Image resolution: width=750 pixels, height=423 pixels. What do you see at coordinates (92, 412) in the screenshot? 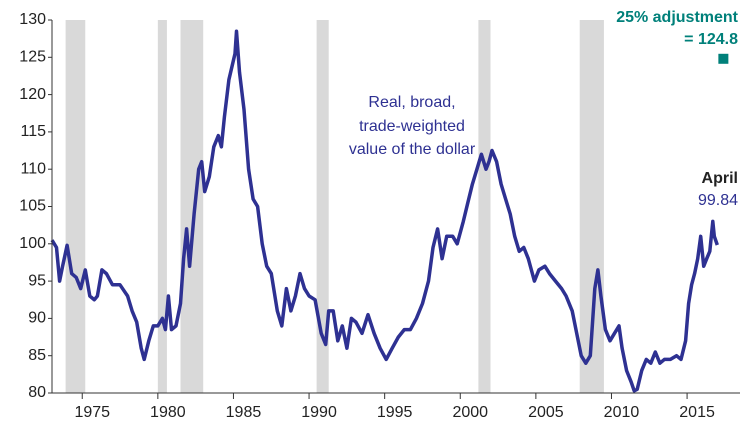
I see `x-tick-label: 1975` at bounding box center [92, 412].